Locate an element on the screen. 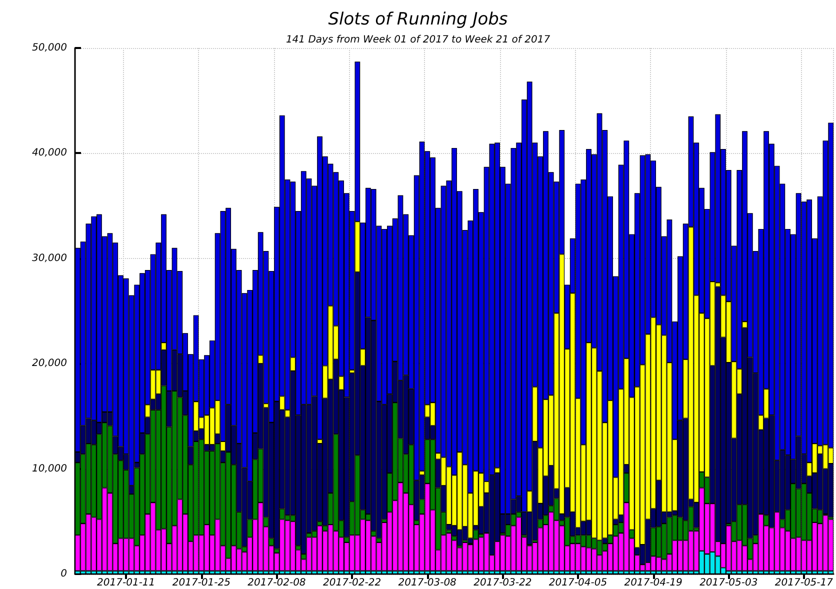 The width and height of the screenshot is (836, 589). x-tick-label: 2017-03-22 is located at coordinates (503, 583).